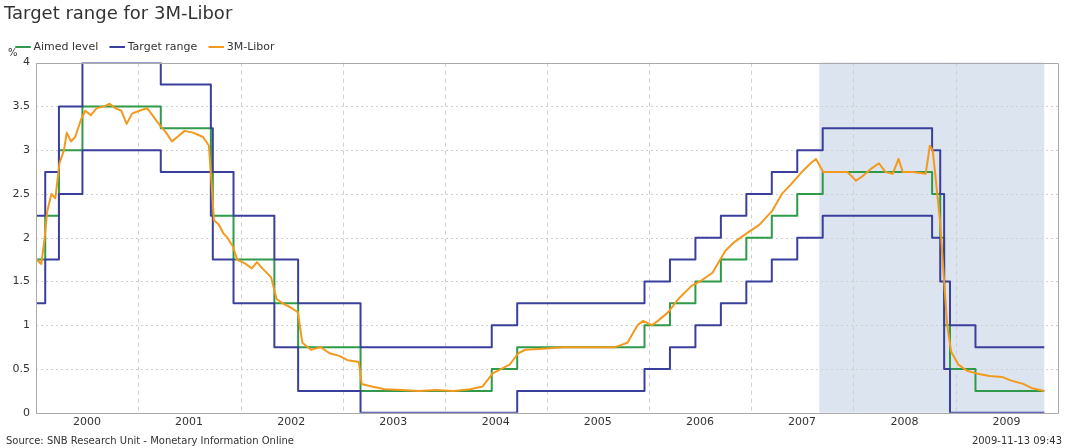 Image resolution: width=1066 pixels, height=448 pixels. Describe the element at coordinates (1006, 422) in the screenshot. I see `x-tick-label: 2009` at that location.